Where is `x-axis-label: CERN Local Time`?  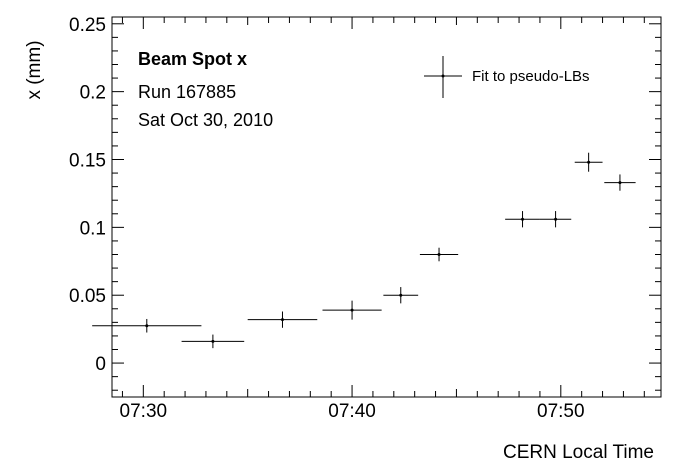 x-axis-label: CERN Local Time is located at coordinates (578, 452).